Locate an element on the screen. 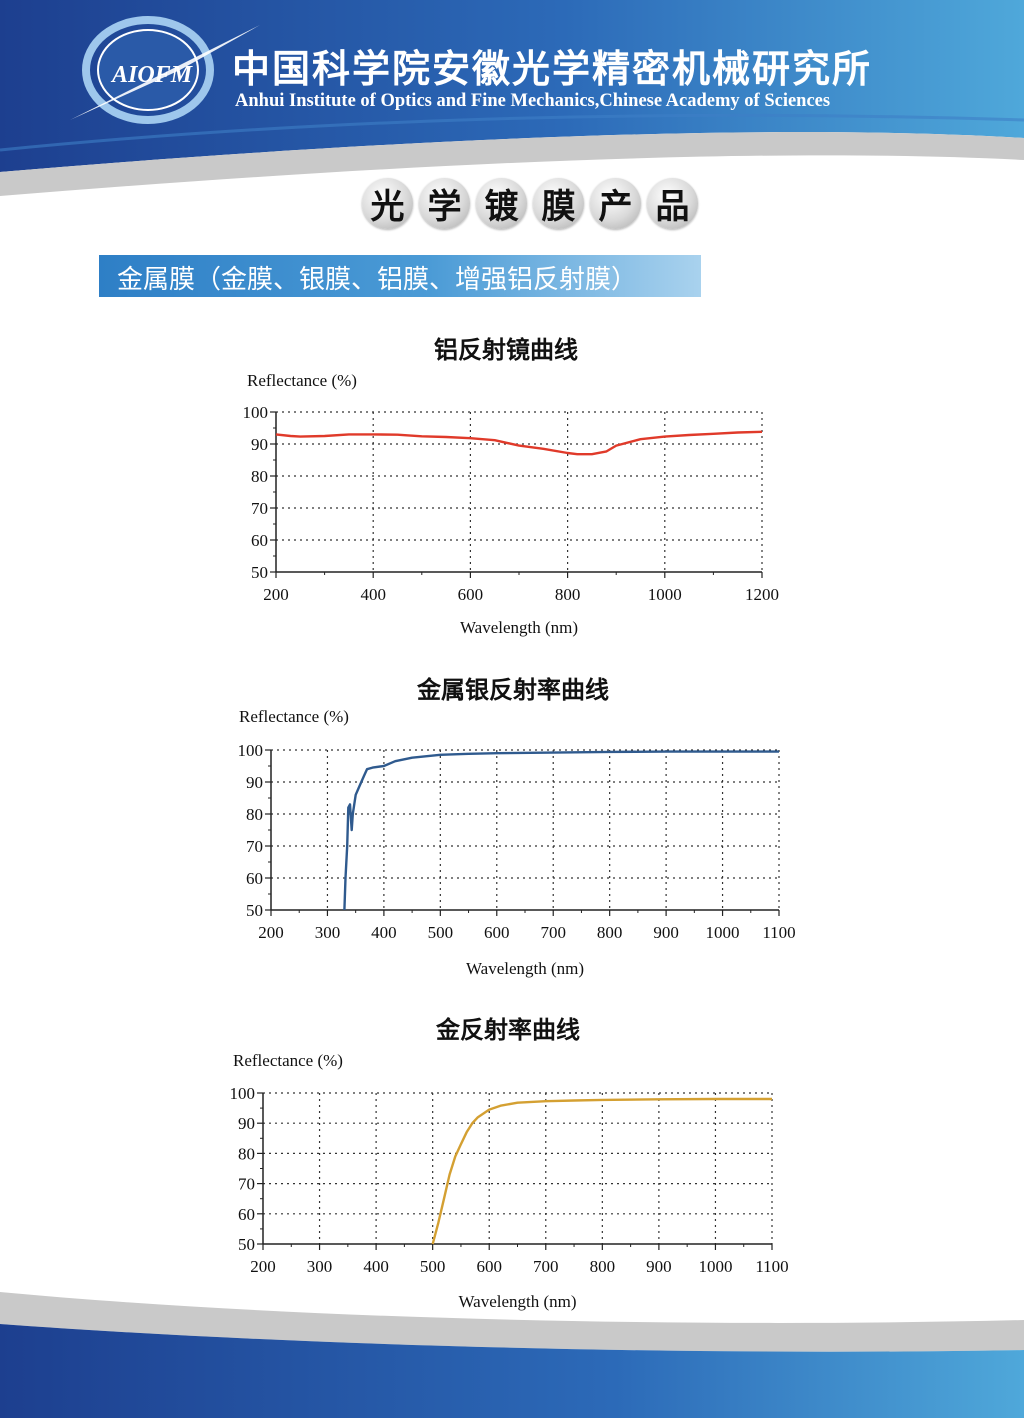  header-background is located at coordinates (512, 98).